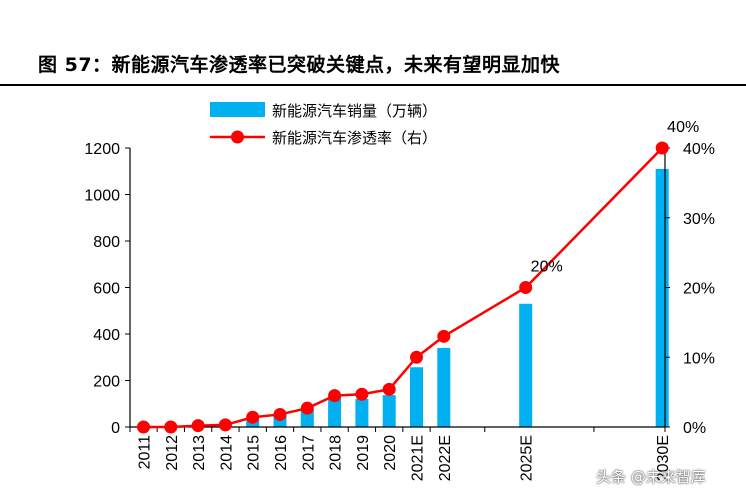  What do you see at coordinates (694, 428) in the screenshot?
I see `right-tick-label: 0%` at bounding box center [694, 428].